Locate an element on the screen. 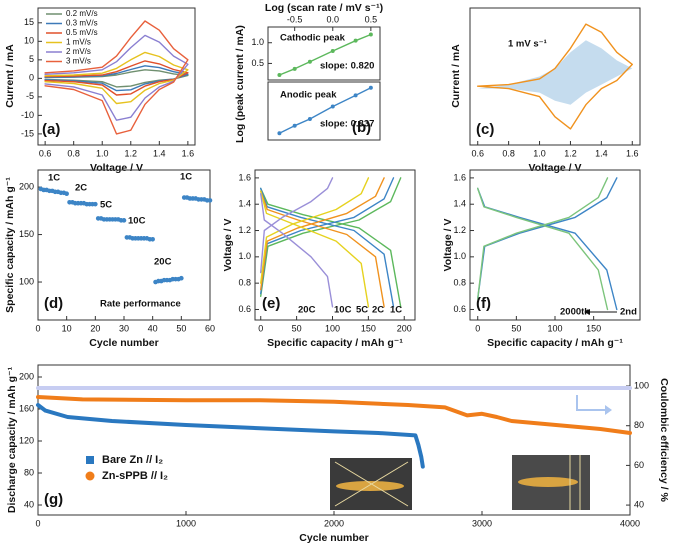 The height and width of the screenshot is (554, 675). panel-label: (a) is located at coordinates (51, 129).